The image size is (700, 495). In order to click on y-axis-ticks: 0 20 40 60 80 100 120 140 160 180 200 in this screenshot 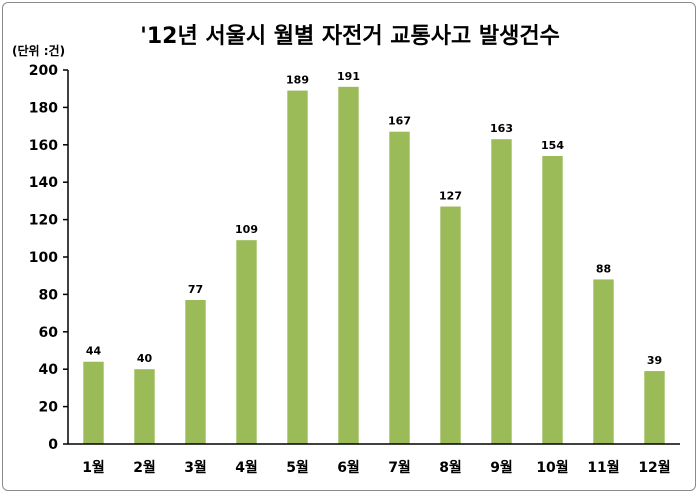, I will do `click(48, 258)`.